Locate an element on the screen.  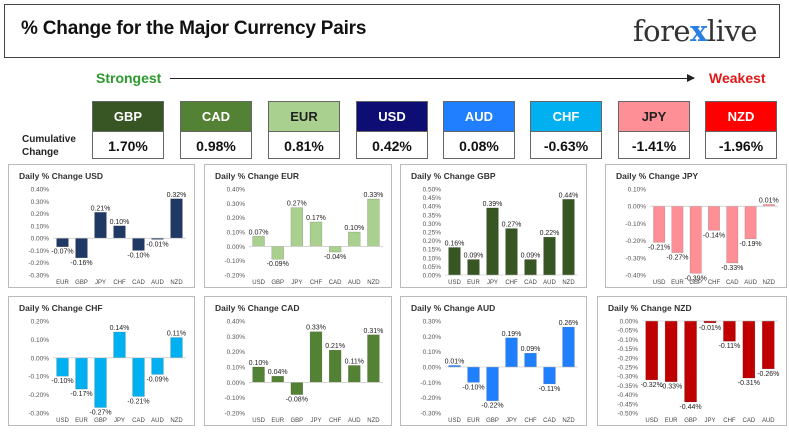
data-label: 0.21% is located at coordinates (335, 346).